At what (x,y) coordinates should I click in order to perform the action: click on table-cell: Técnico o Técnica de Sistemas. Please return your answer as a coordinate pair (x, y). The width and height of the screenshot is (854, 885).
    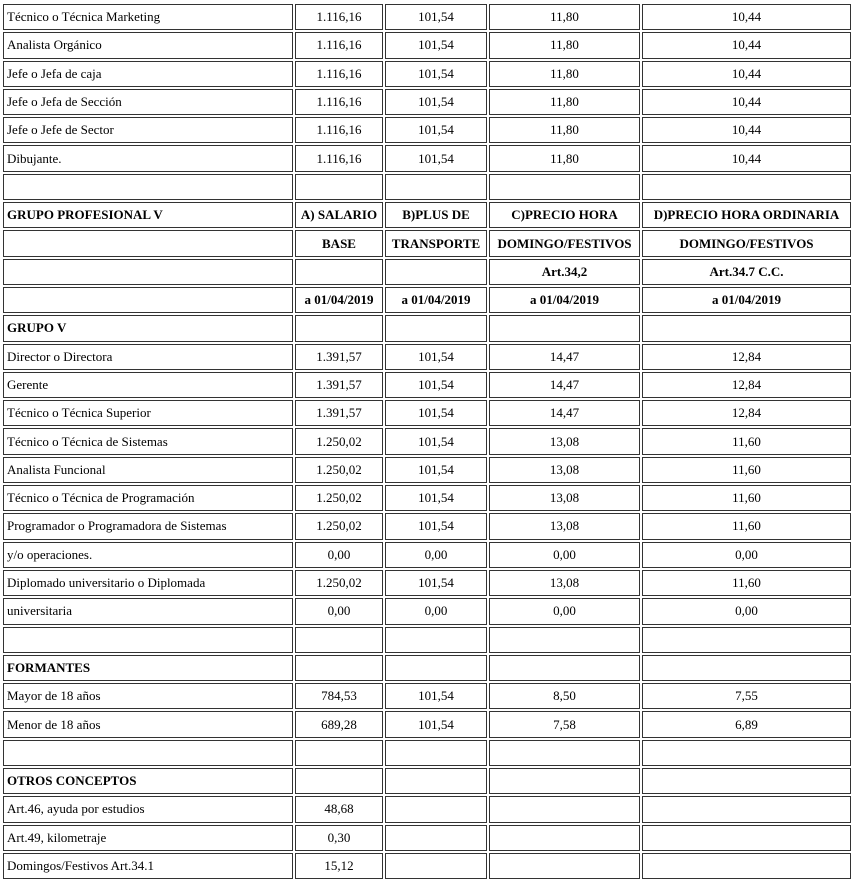
    Looking at the image, I should click on (148, 441).